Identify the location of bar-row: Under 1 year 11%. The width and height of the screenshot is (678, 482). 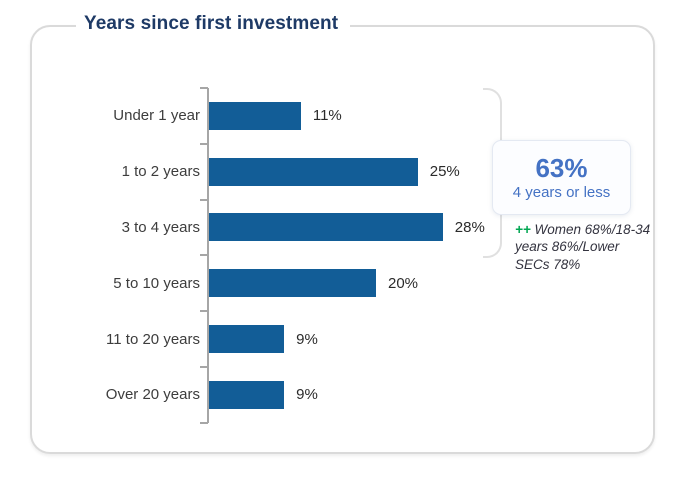
(245, 116).